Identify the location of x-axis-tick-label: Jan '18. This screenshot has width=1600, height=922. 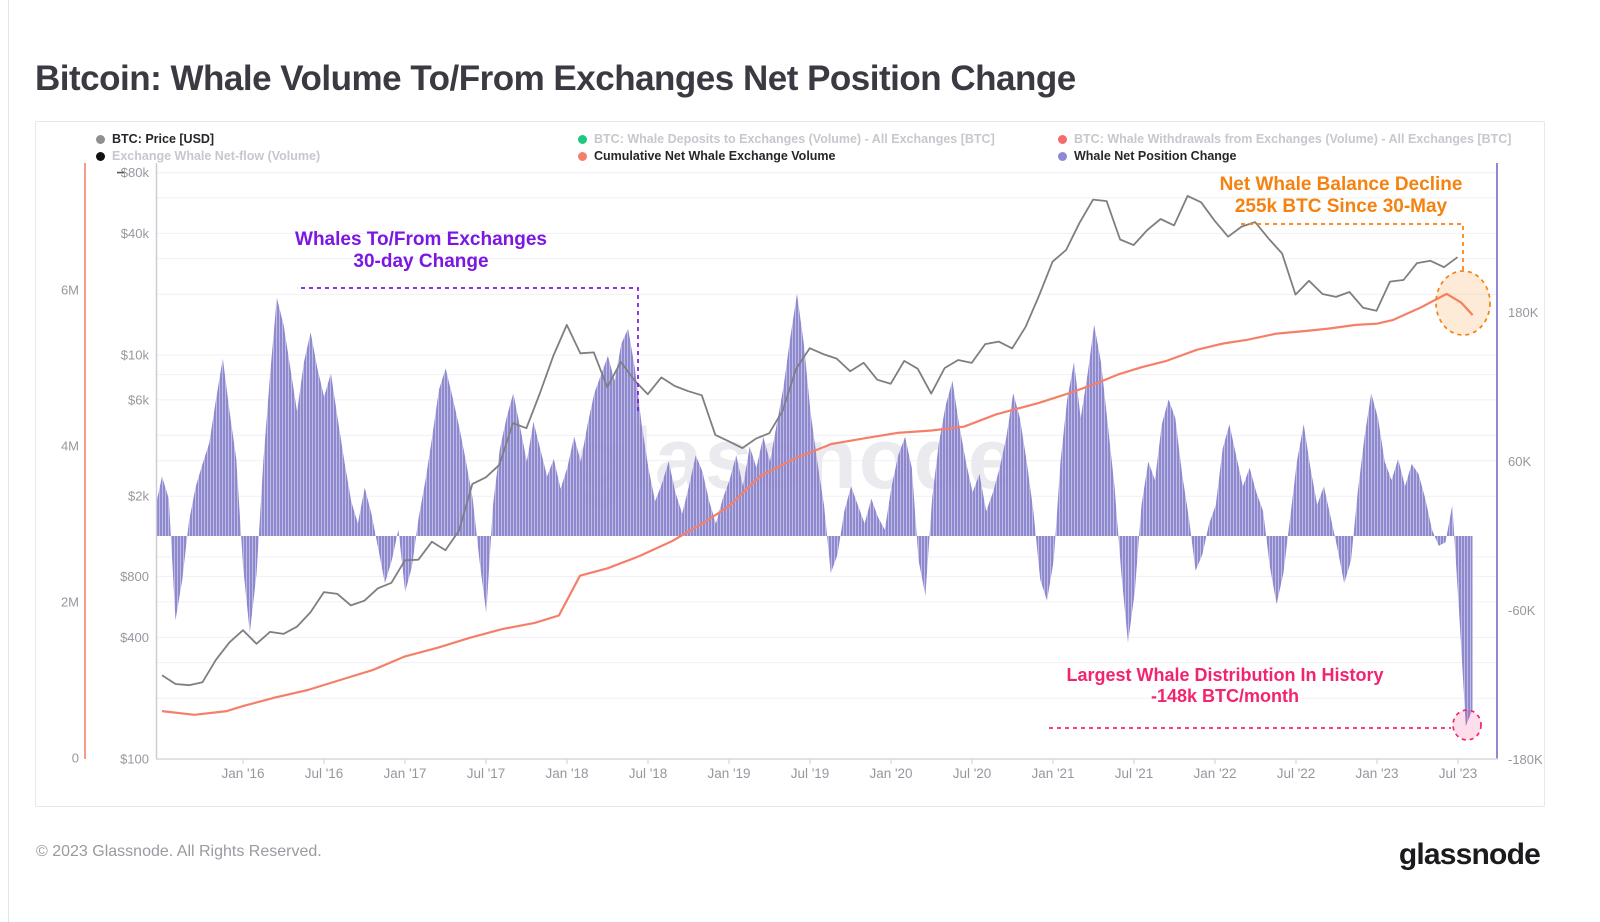
(566, 773).